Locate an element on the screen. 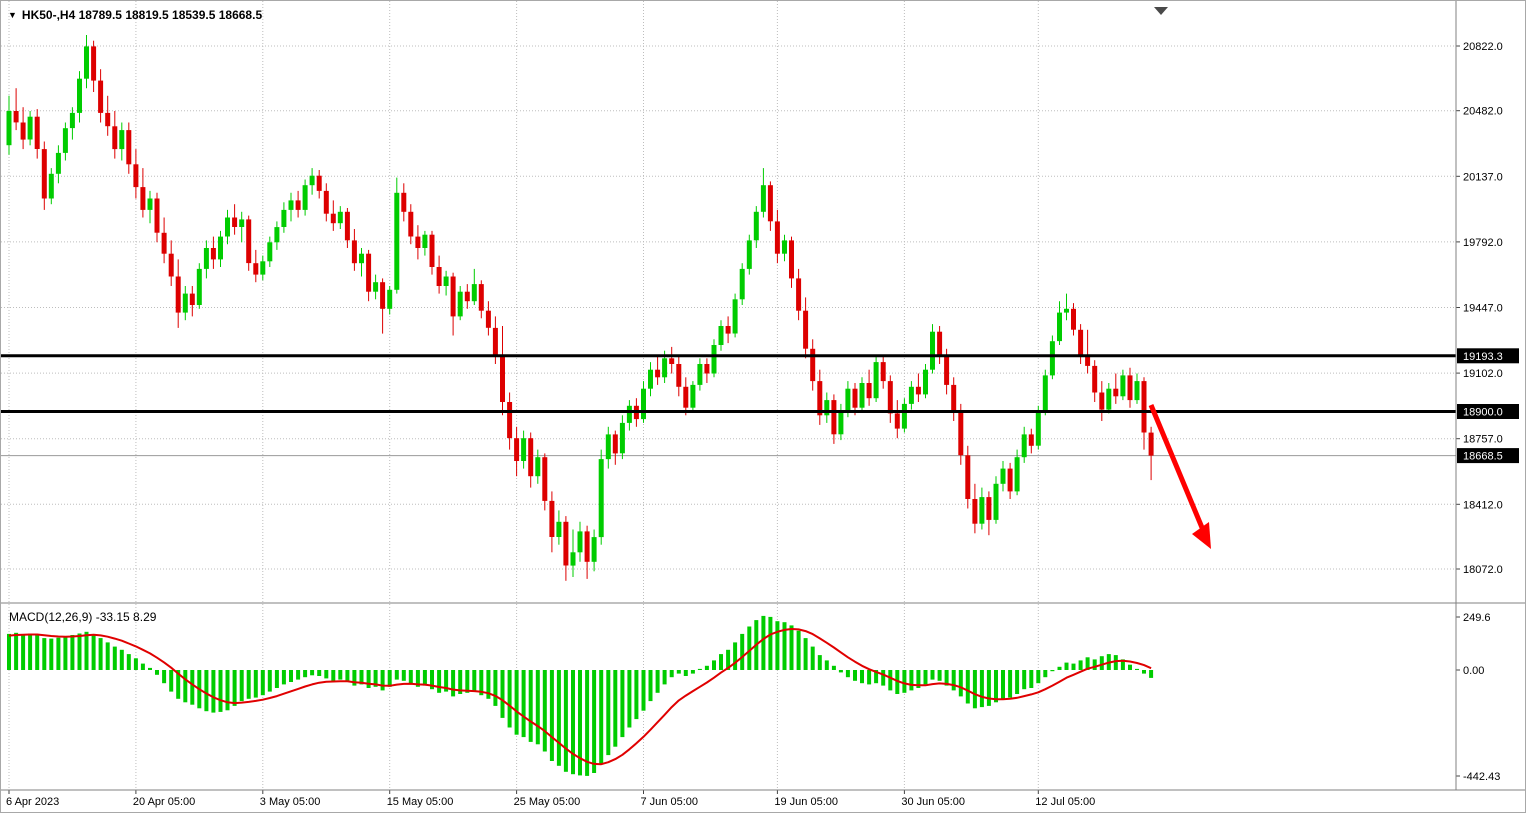 This screenshot has width=1526, height=813. sell-arrow-shaft is located at coordinates (1177, 467).